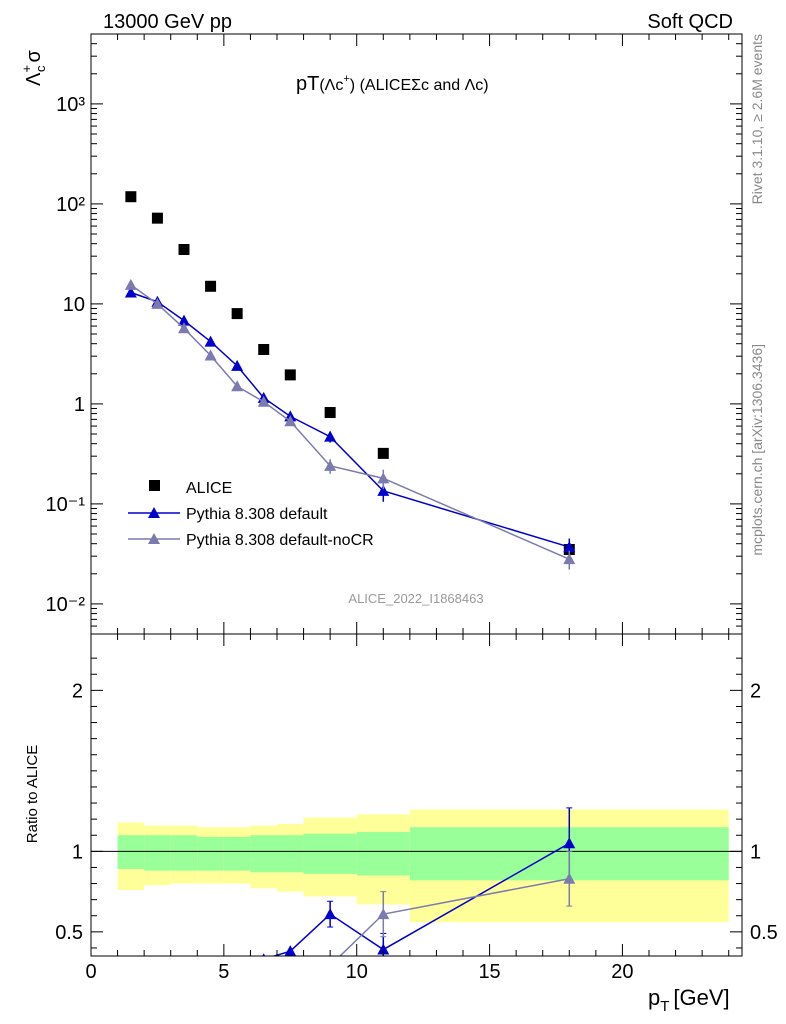 Image resolution: width=786 pixels, height=1024 pixels. What do you see at coordinates (66, 605) in the screenshot?
I see `y-tick-label: 10⁻²` at bounding box center [66, 605].